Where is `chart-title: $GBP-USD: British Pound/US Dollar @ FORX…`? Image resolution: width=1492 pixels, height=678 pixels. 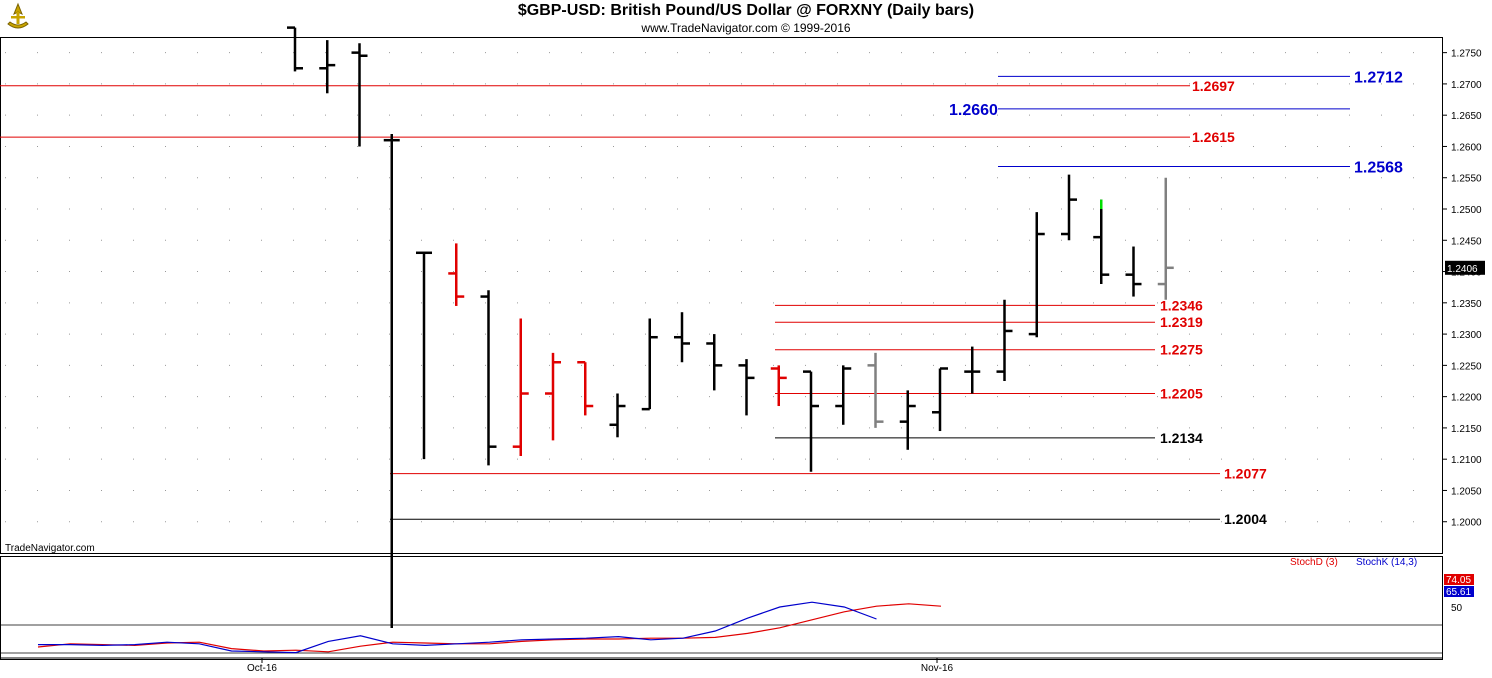
chart-title: $GBP-USD: British Pound/US Dollar @ FORX… is located at coordinates (746, 10).